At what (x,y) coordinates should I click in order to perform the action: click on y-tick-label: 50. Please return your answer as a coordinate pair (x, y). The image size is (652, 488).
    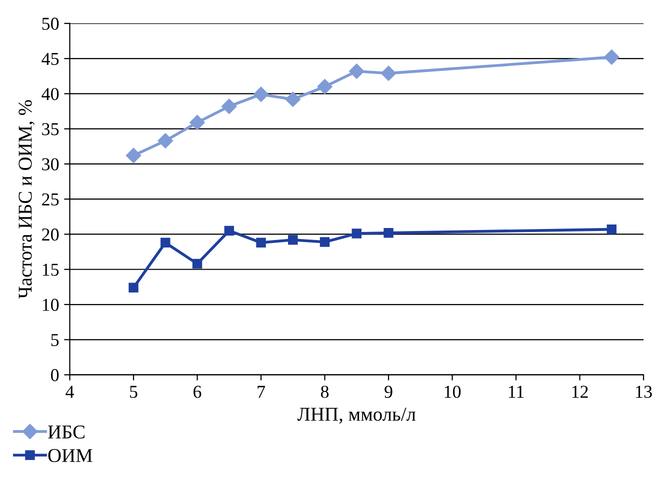
    Looking at the image, I should click on (50, 24).